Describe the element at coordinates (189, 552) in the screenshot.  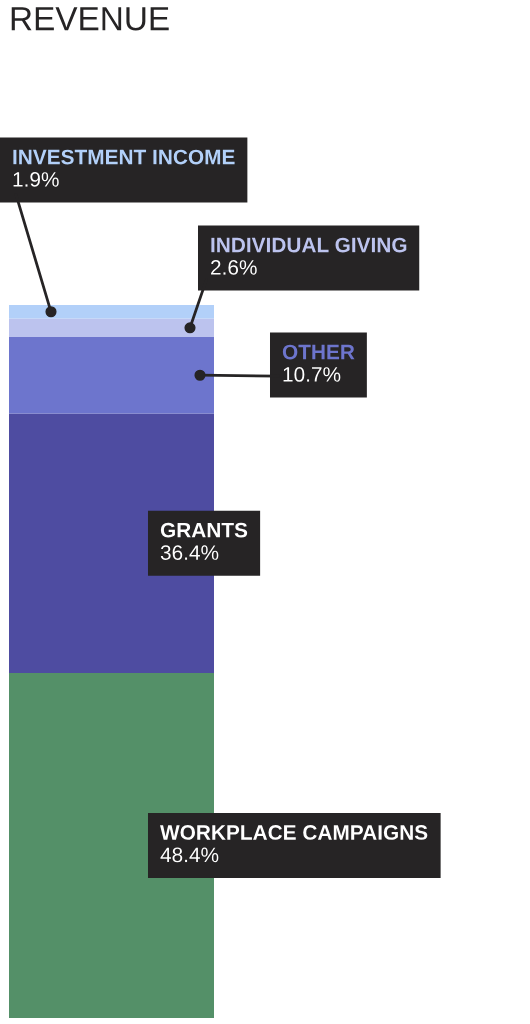
I see `data-label: 36.4%` at that location.